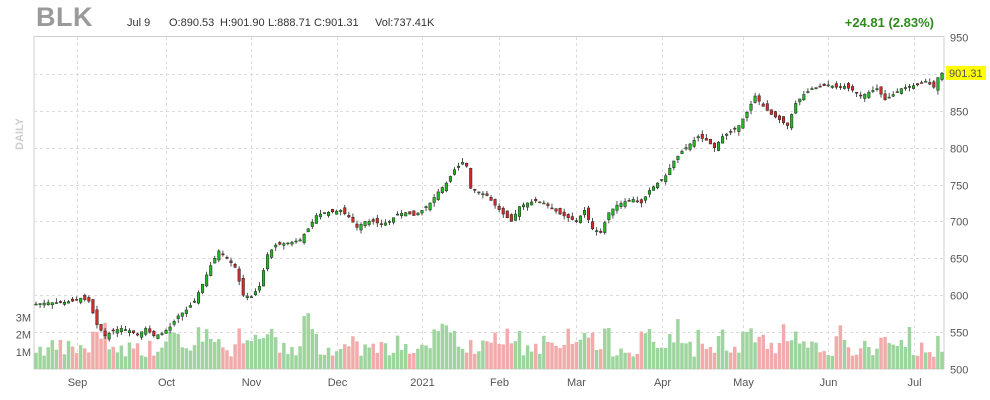 The height and width of the screenshot is (400, 990). I want to click on date-readout: Jul 9, so click(139, 23).